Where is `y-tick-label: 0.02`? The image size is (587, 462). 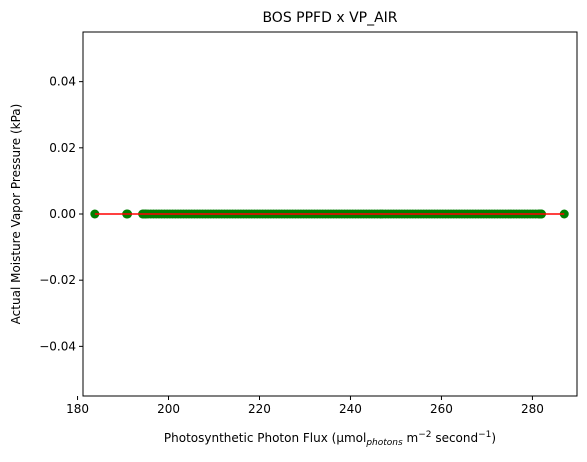 y-tick-label: 0.02 is located at coordinates (62, 148).